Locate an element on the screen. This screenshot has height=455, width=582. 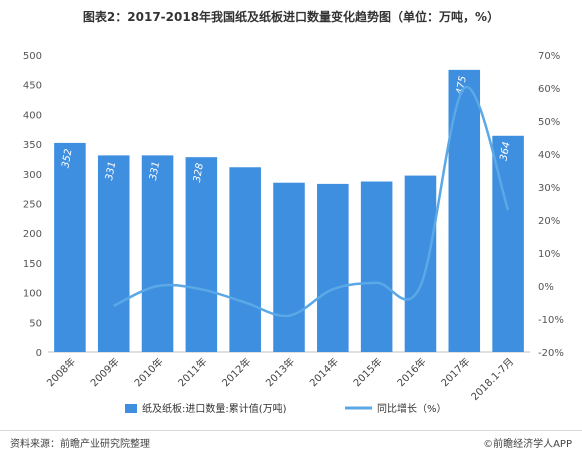
y-right-tick-label: 30% is located at coordinates (549, 188).